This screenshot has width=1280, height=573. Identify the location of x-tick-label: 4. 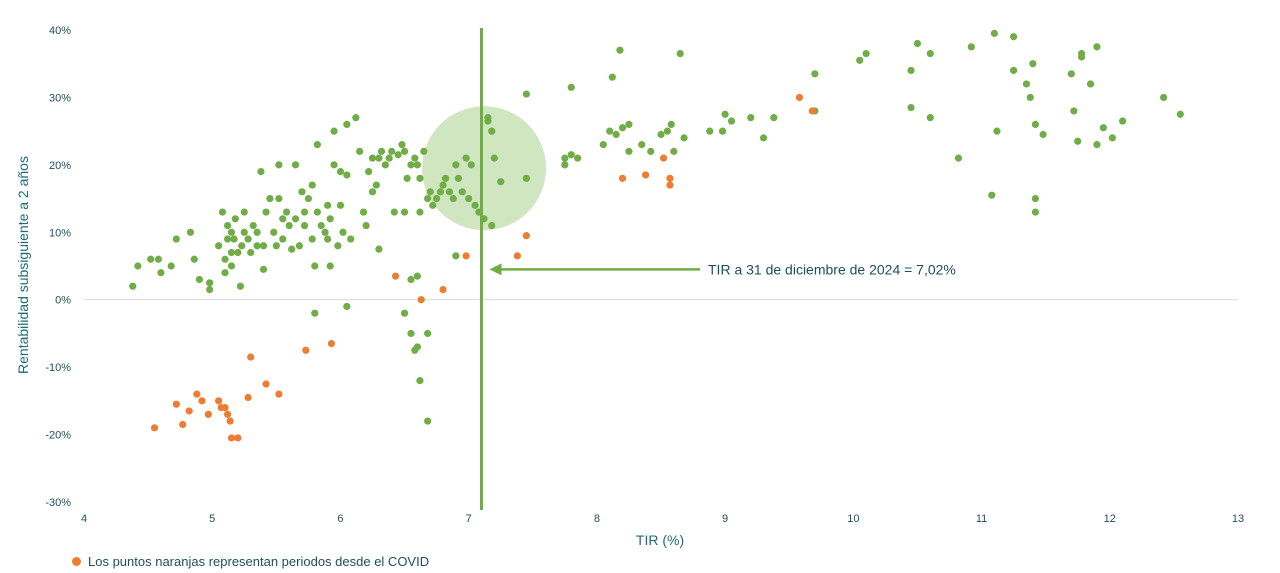
(84, 519).